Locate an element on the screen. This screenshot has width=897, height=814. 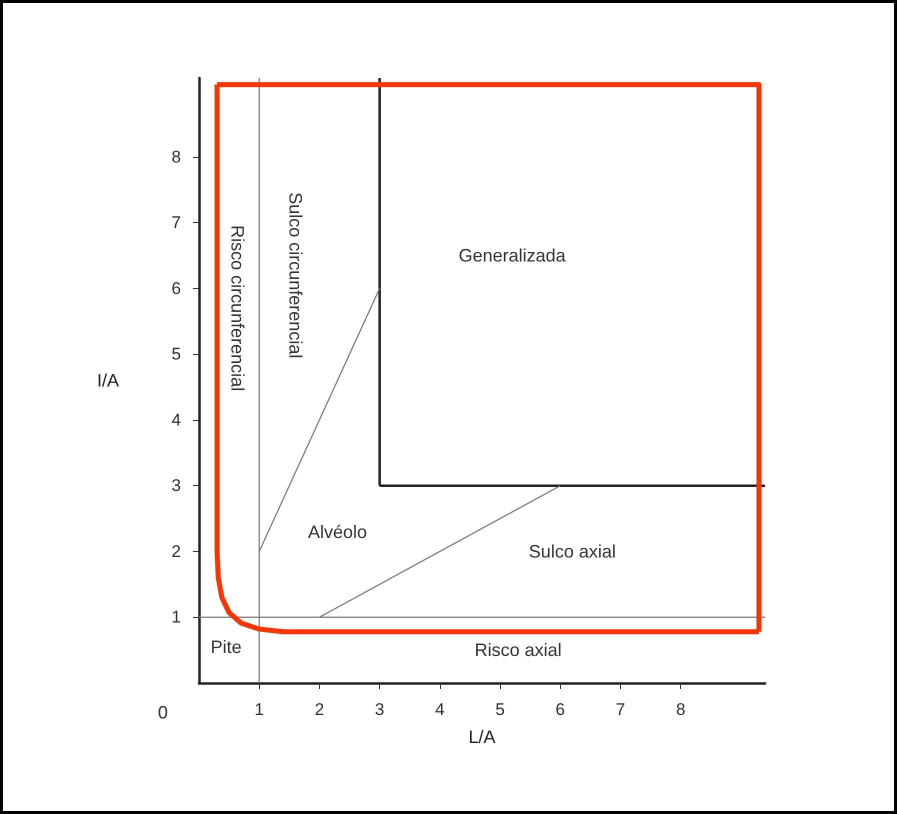
annotation: Generalizada is located at coordinates (512, 256).